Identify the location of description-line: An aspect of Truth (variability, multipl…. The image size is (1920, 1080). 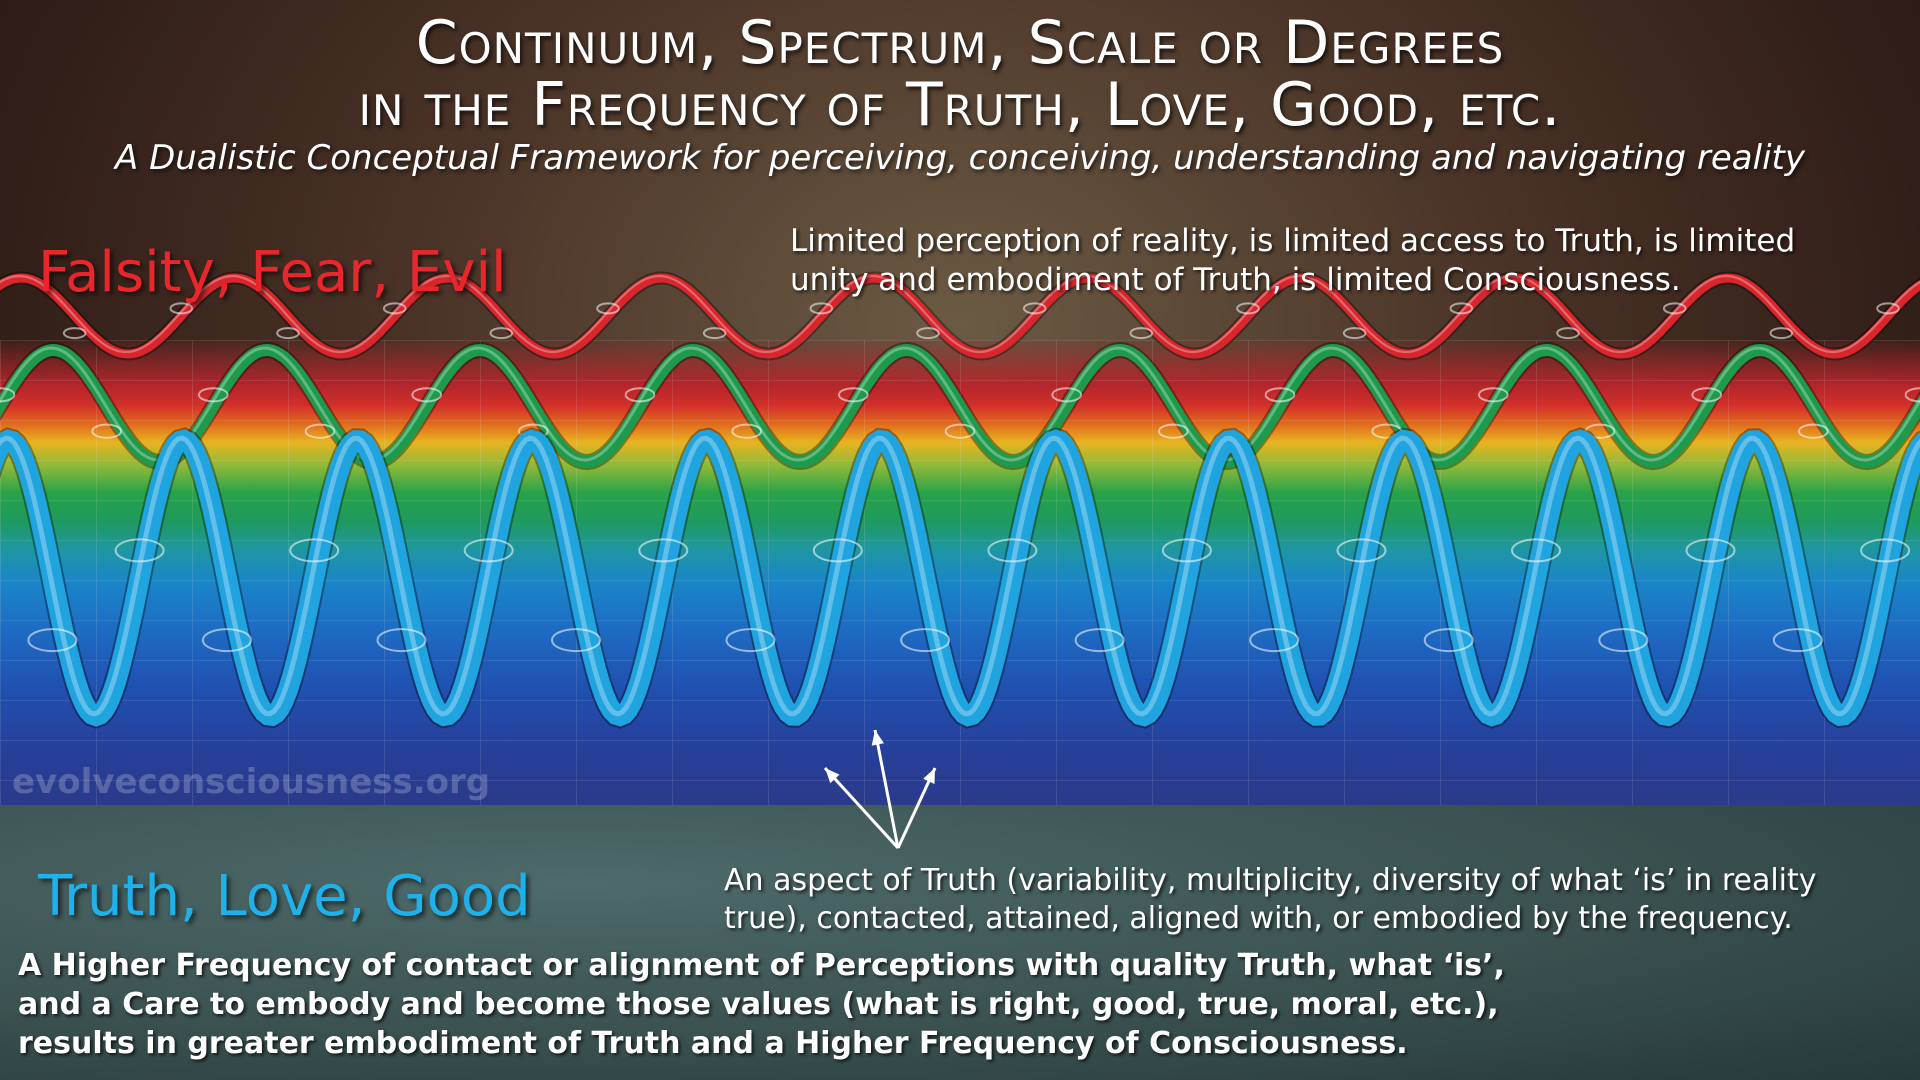
(1270, 880).